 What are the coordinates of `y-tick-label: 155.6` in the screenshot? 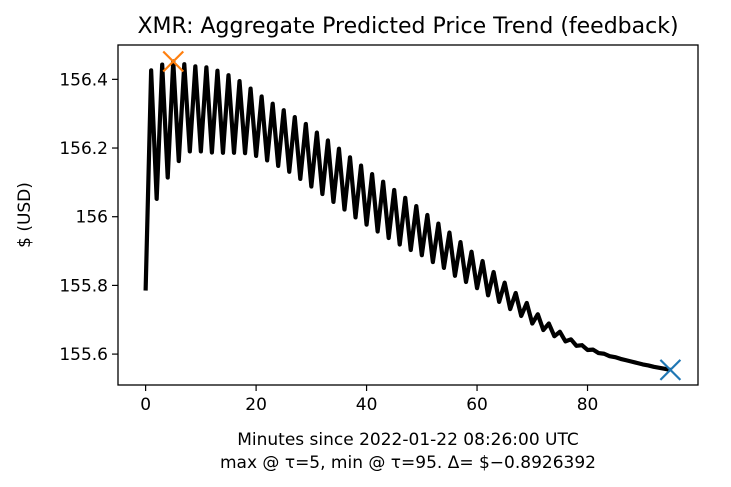 It's located at (83, 355).